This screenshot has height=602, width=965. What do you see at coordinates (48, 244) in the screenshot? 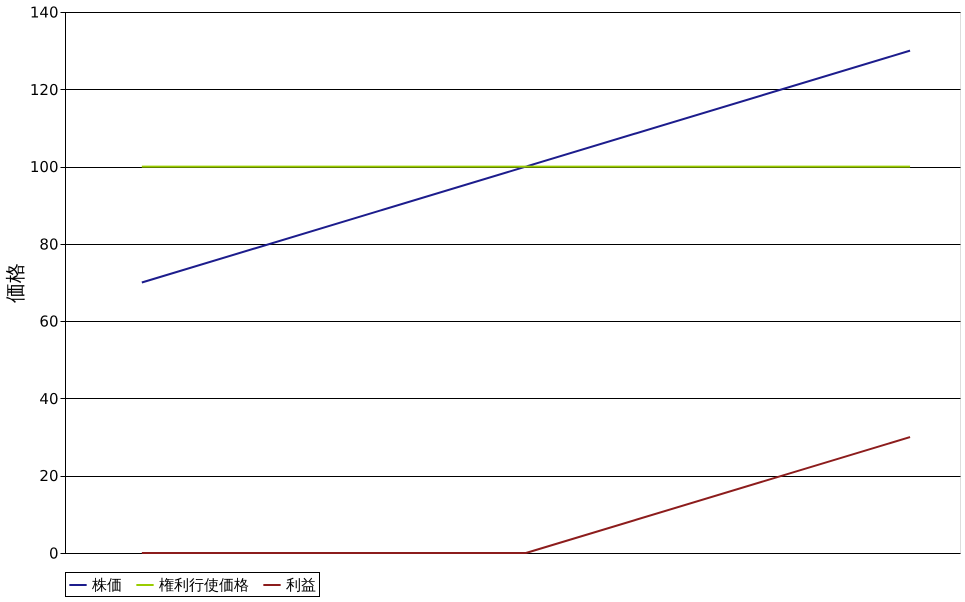
I see `y-tick-label: 80` at bounding box center [48, 244].